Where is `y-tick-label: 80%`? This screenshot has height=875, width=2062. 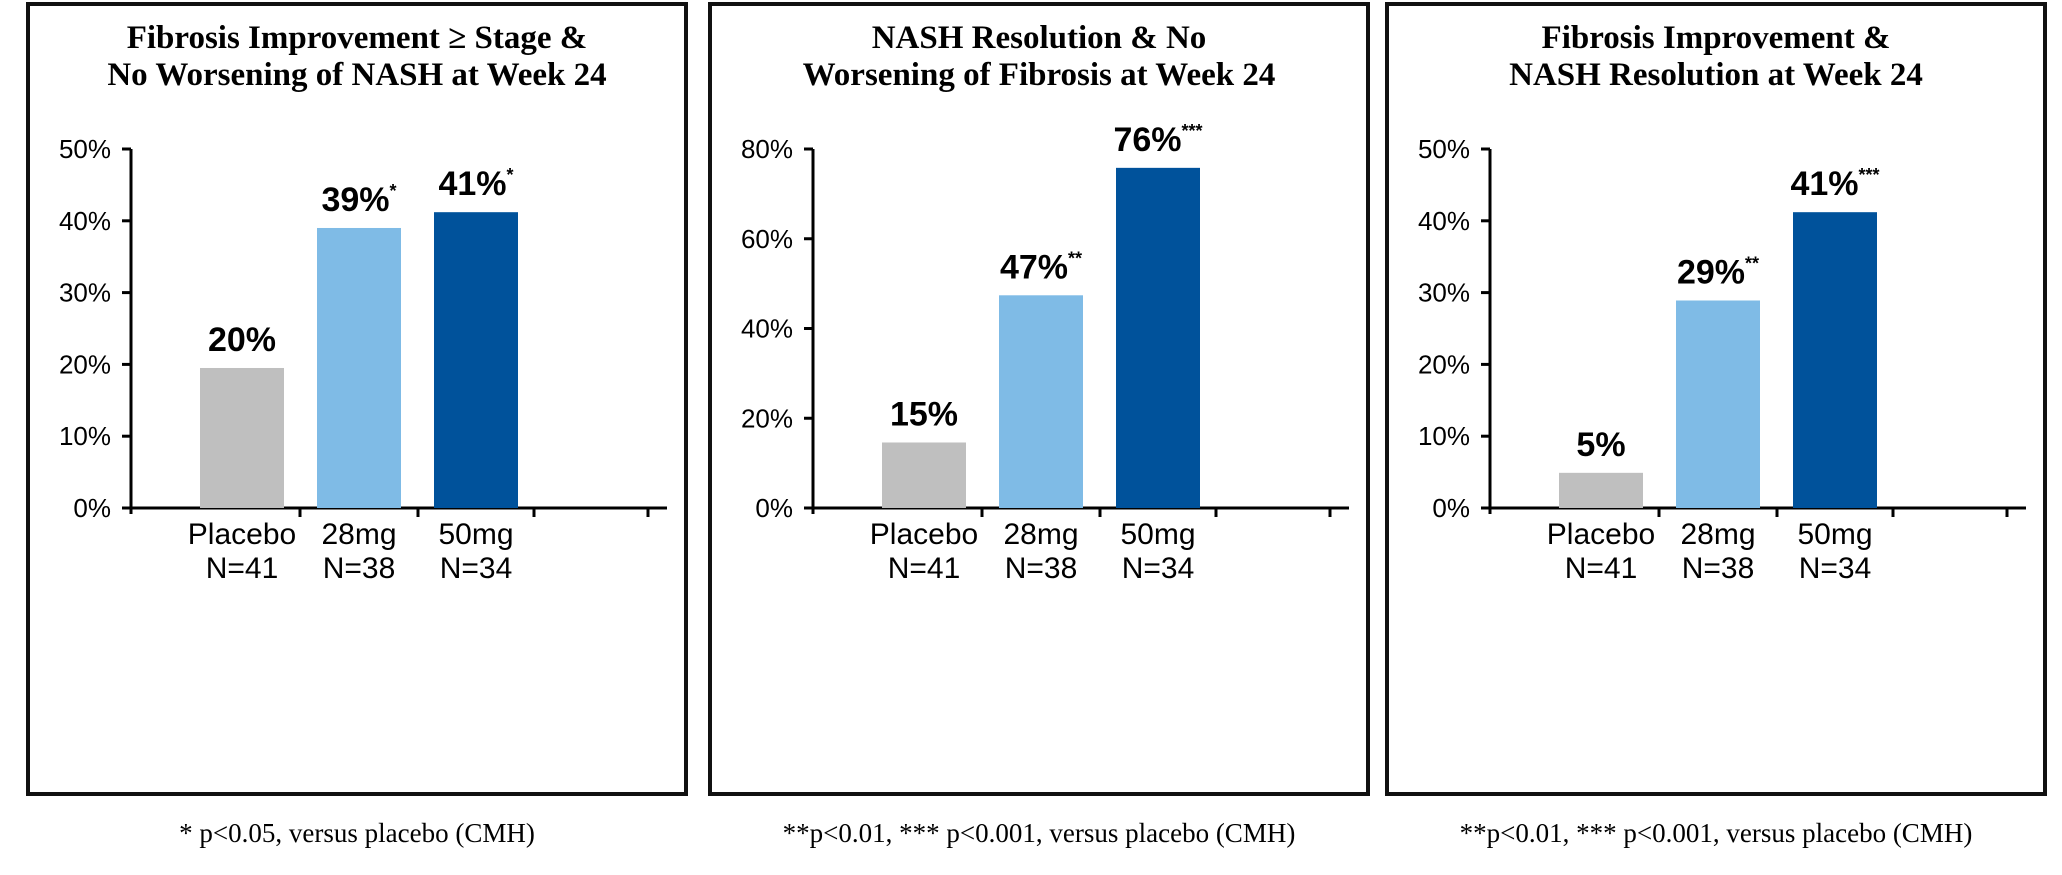
y-tick-label: 80% is located at coordinates (767, 149).